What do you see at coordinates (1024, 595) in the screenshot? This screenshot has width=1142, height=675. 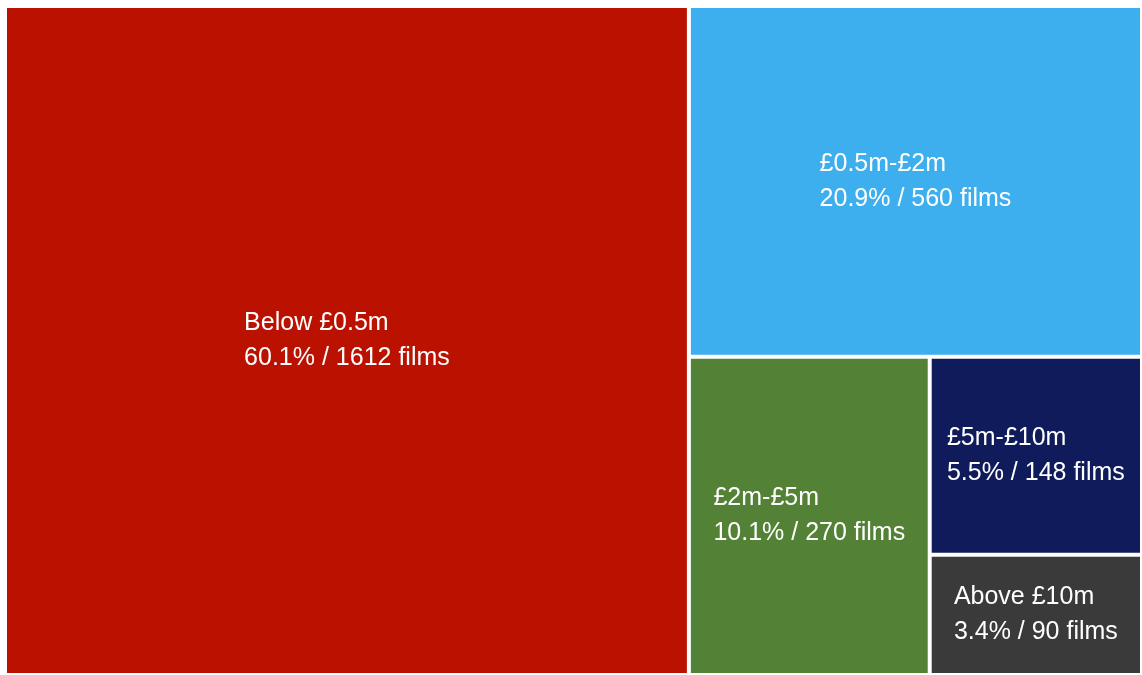 I see `category-label: Above £10m` at bounding box center [1024, 595].